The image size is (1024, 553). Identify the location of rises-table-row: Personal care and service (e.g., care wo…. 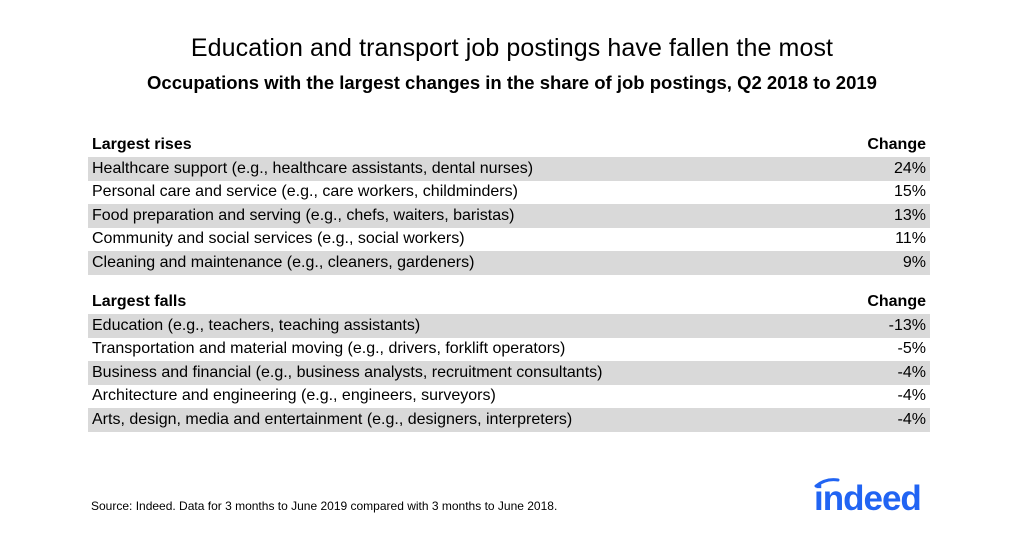
(509, 193).